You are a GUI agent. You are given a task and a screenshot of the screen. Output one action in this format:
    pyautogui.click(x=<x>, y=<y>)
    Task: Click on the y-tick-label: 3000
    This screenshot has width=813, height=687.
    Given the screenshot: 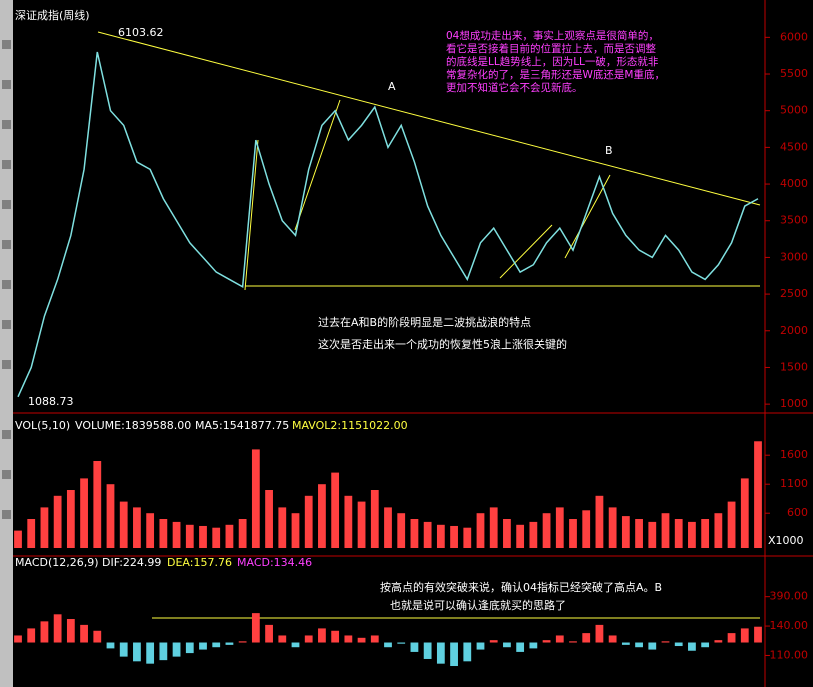 What is the action you would take?
    pyautogui.click(x=794, y=256)
    